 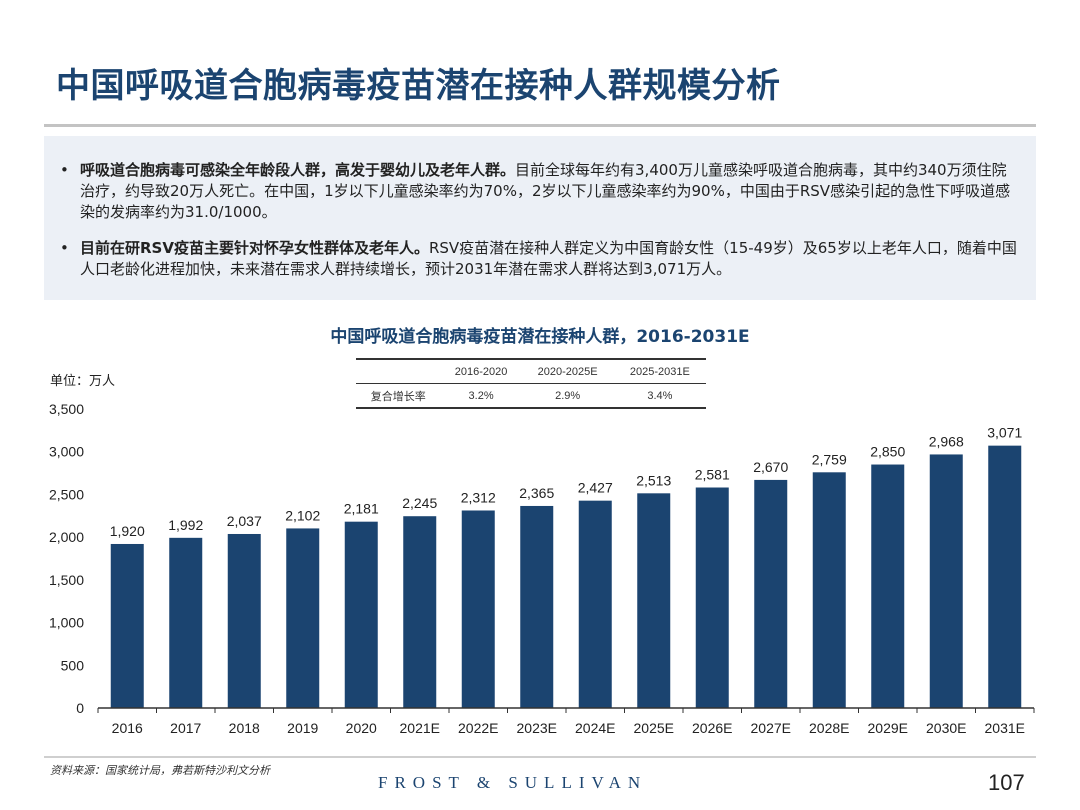 What do you see at coordinates (127, 531) in the screenshot?
I see `data-label: 1,920` at bounding box center [127, 531].